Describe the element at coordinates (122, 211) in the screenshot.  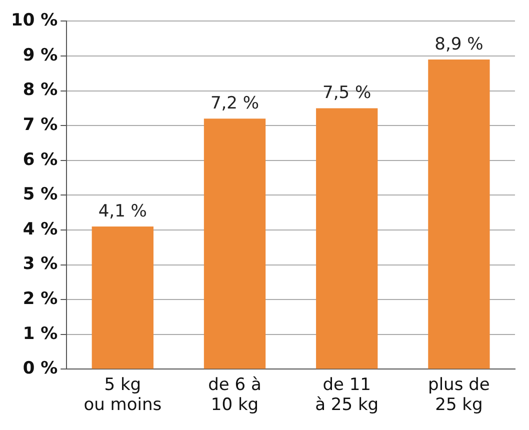
I see `data-label: 4,1 %` at that location.